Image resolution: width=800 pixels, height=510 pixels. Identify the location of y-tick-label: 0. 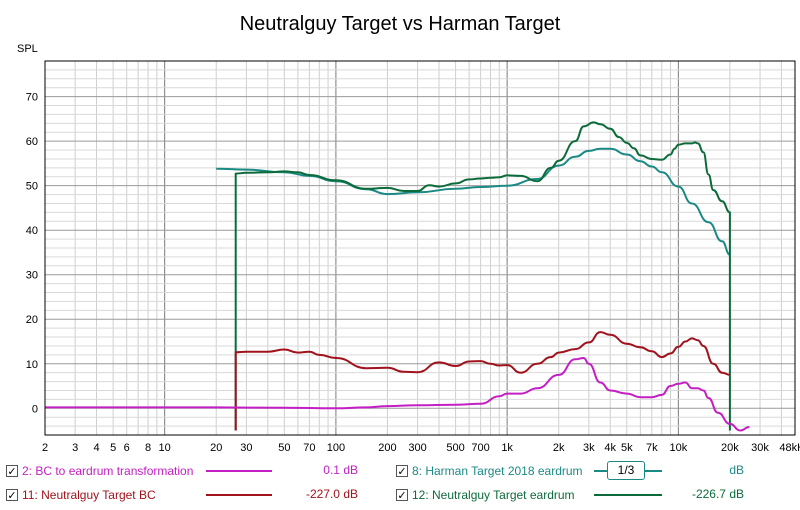
(35, 409).